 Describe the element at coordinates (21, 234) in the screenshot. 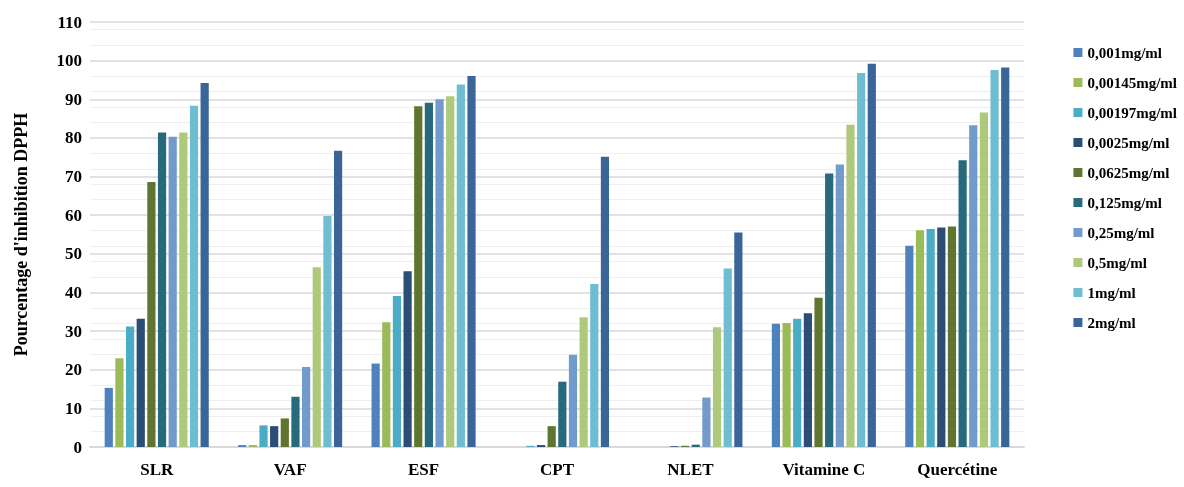

I see `y-axis-title: Pourcentage d'inhibition DPPH` at that location.